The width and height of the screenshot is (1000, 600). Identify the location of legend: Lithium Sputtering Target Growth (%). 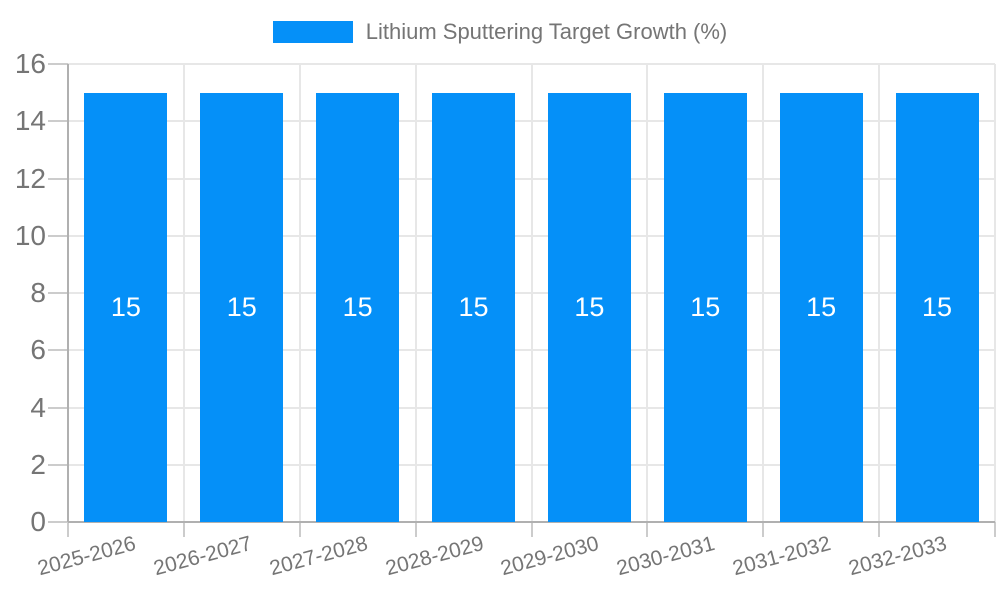
(500, 32).